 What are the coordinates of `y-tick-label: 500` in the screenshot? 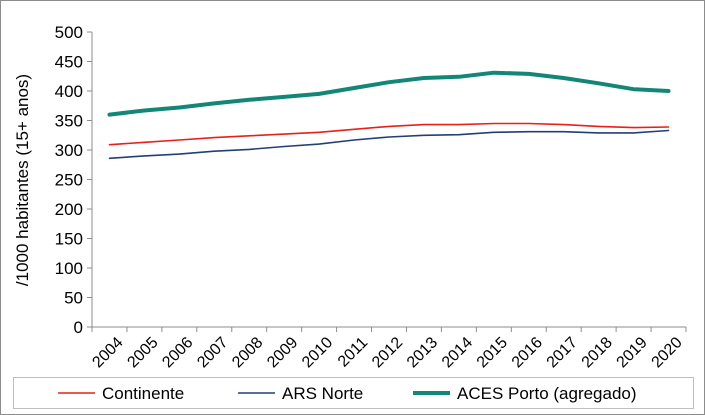 It's located at (69, 32).